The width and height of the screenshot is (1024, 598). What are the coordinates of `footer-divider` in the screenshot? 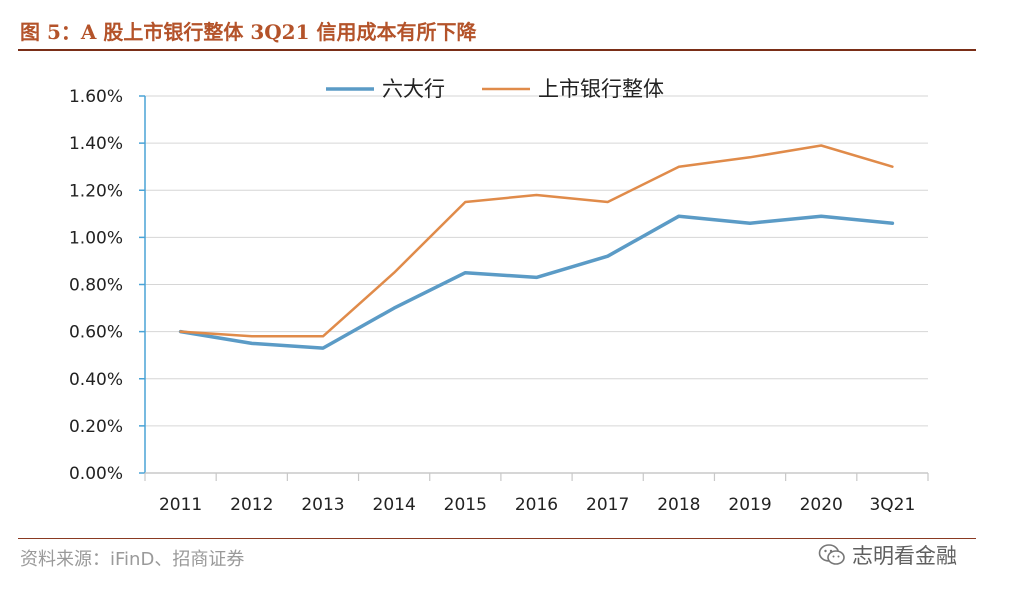 It's located at (497, 538).